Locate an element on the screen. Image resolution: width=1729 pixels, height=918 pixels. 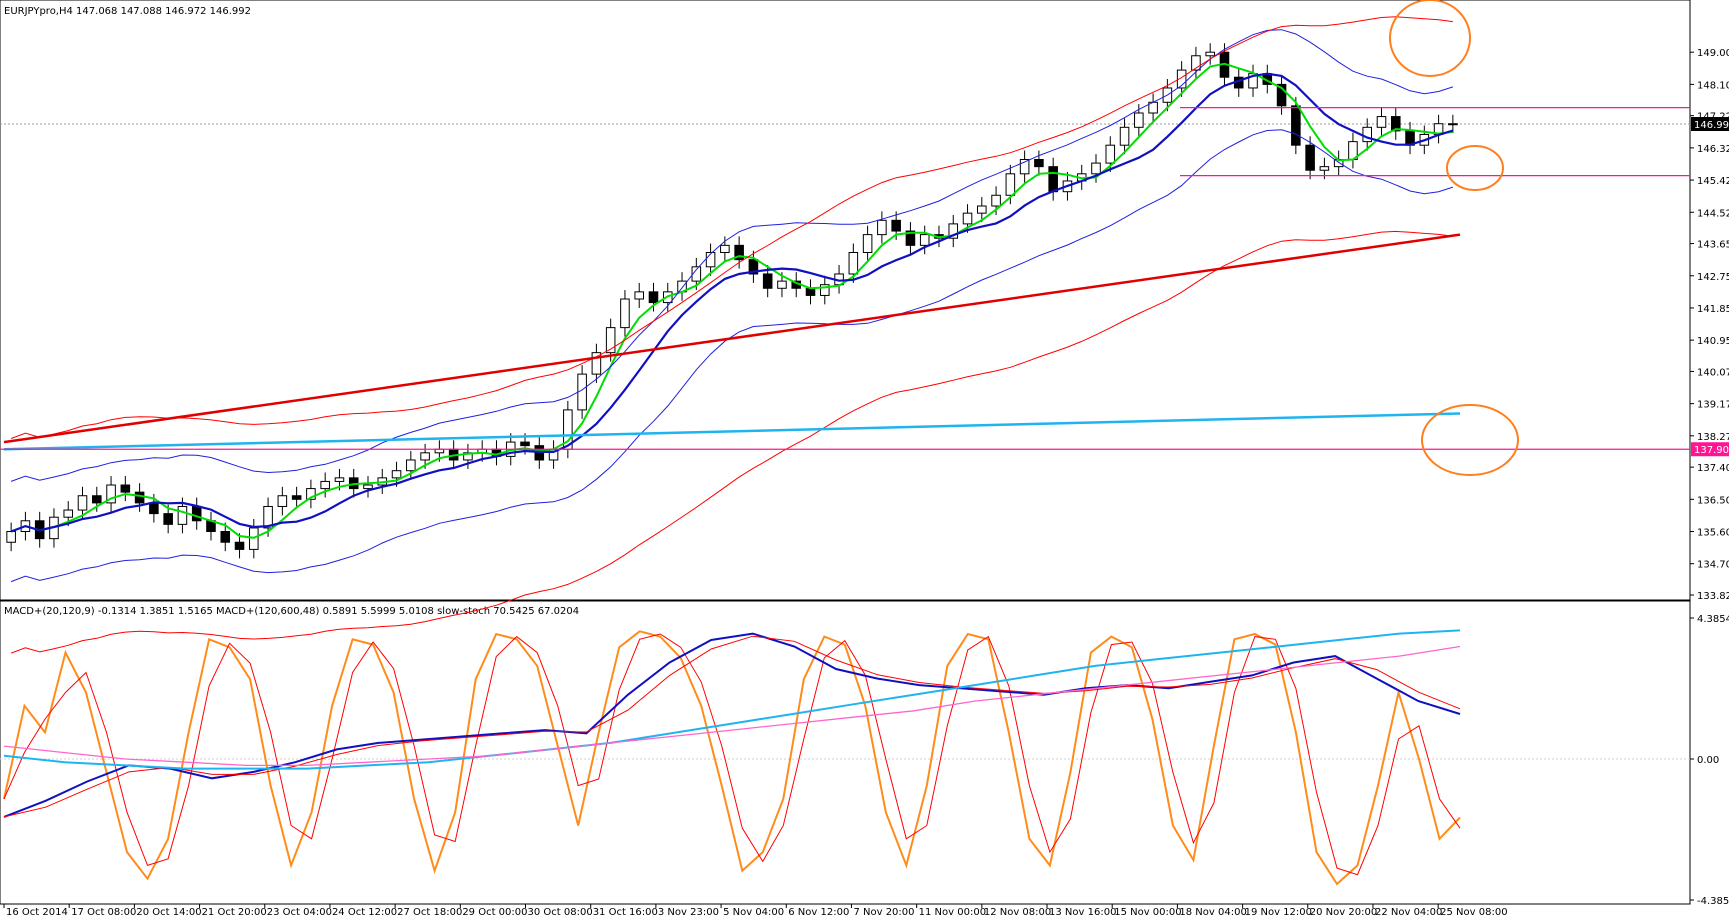
time-tick-label: 21 Oct 20:00 is located at coordinates (234, 912).